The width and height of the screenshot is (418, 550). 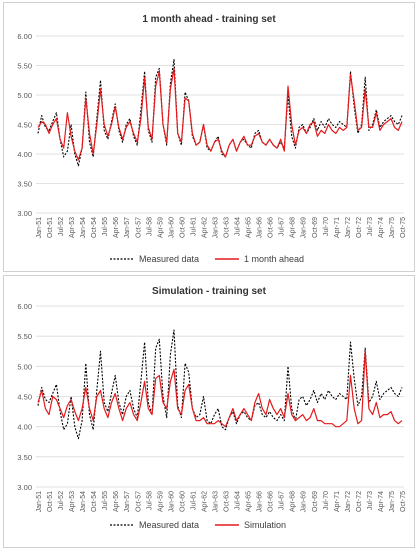 What do you see at coordinates (274, 259) in the screenshot?
I see `legend-label: 1 month ahead` at bounding box center [274, 259].